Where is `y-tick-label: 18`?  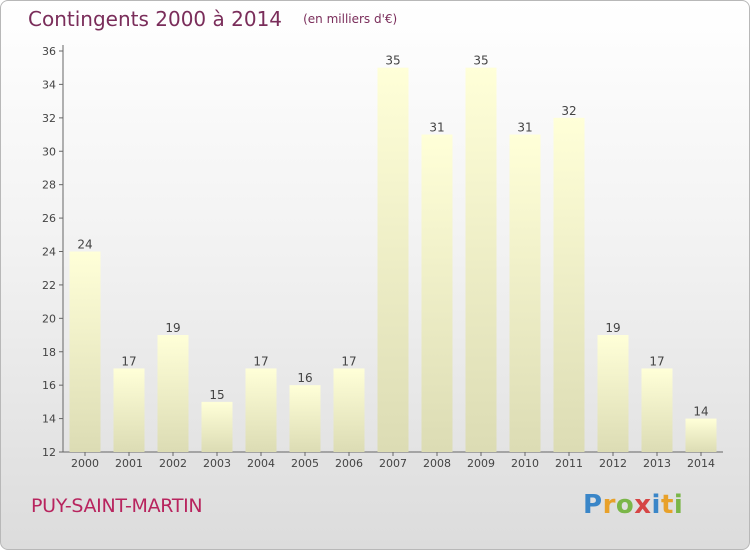
y-tick-label: 18 is located at coordinates (49, 352).